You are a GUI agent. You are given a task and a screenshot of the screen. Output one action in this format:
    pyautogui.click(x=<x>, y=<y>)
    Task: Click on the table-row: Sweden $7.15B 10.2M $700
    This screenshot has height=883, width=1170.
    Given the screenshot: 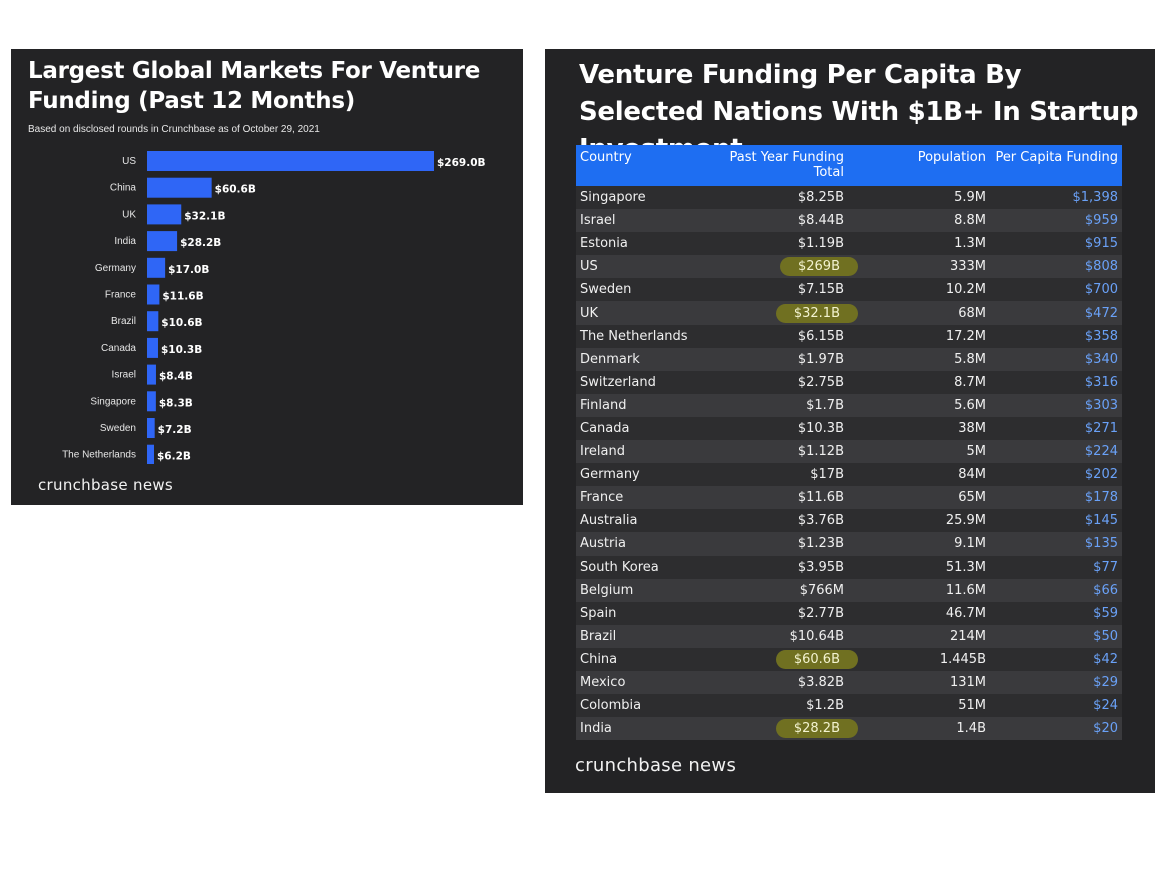 What is the action you would take?
    pyautogui.click(x=849, y=290)
    